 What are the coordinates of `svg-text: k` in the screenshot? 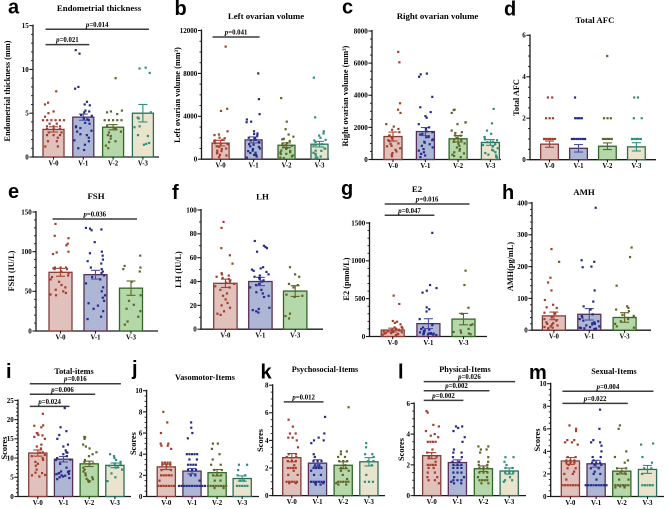 It's located at (267, 373).